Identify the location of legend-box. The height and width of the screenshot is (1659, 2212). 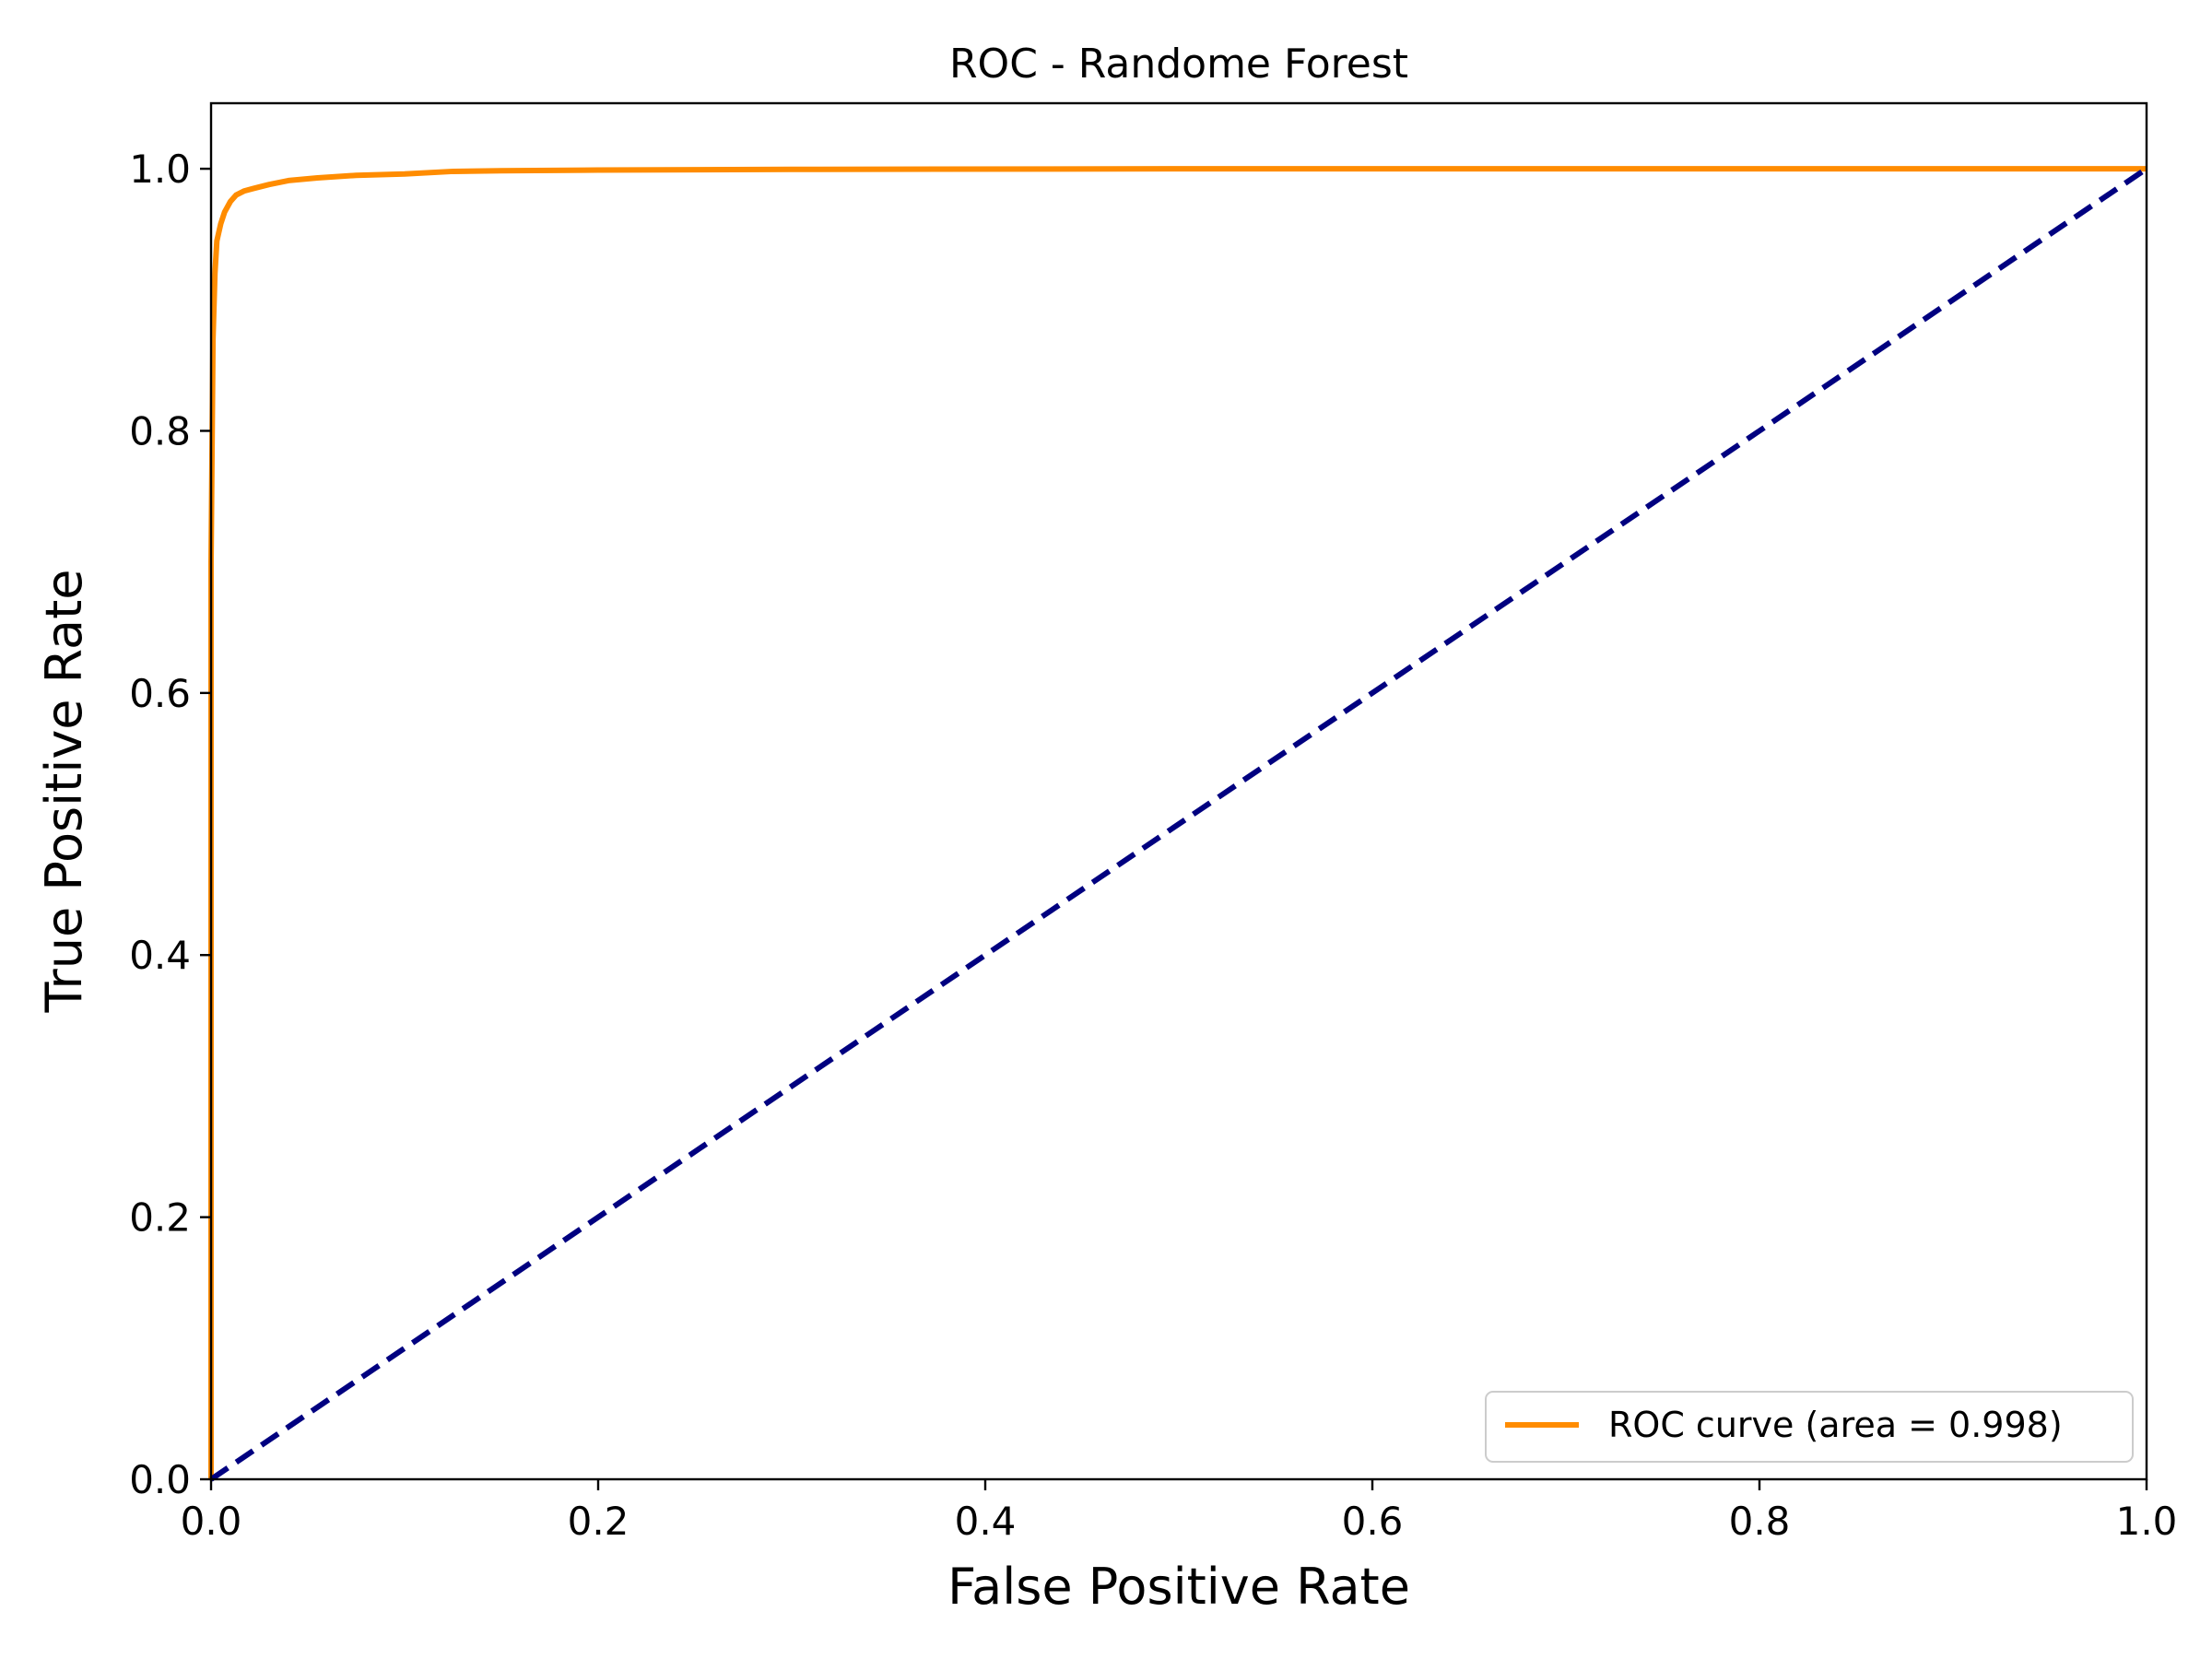
(1809, 1427).